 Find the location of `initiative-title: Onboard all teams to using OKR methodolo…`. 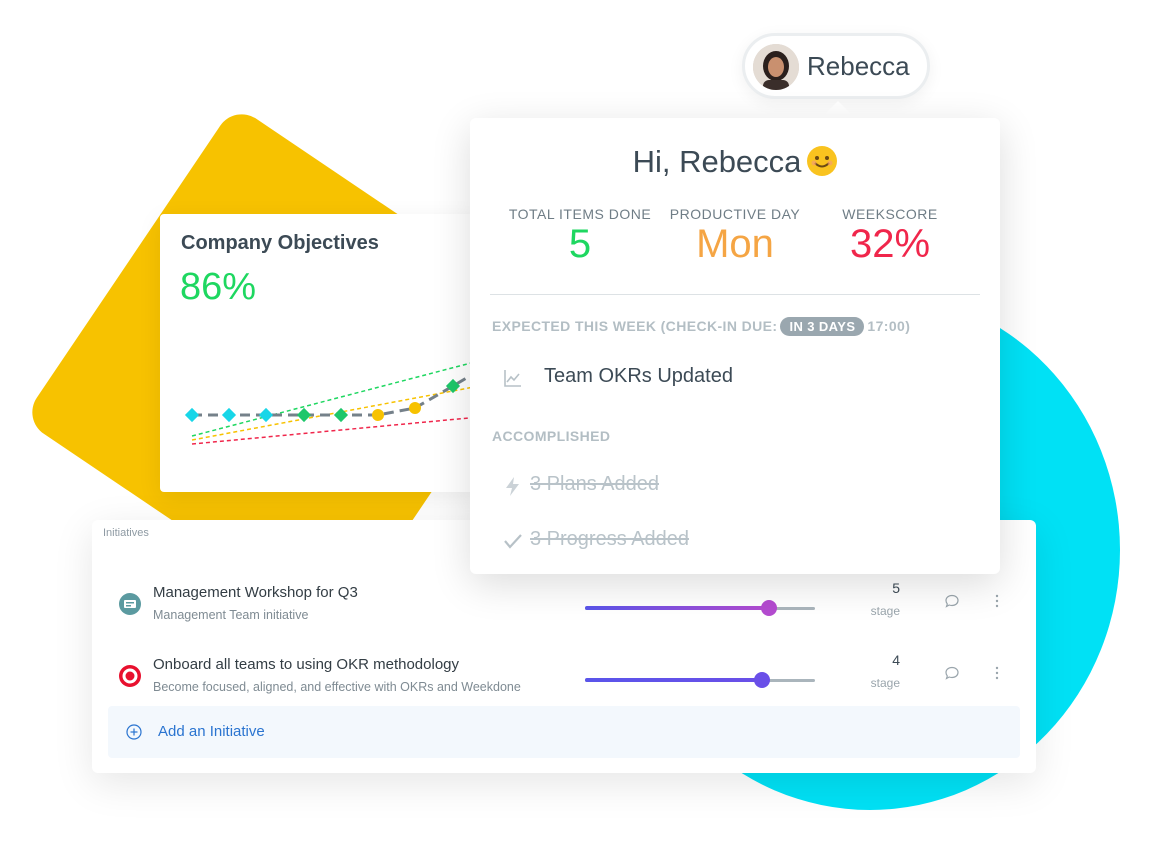

initiative-title: Onboard all teams to using OKR methodolo… is located at coordinates (306, 664).